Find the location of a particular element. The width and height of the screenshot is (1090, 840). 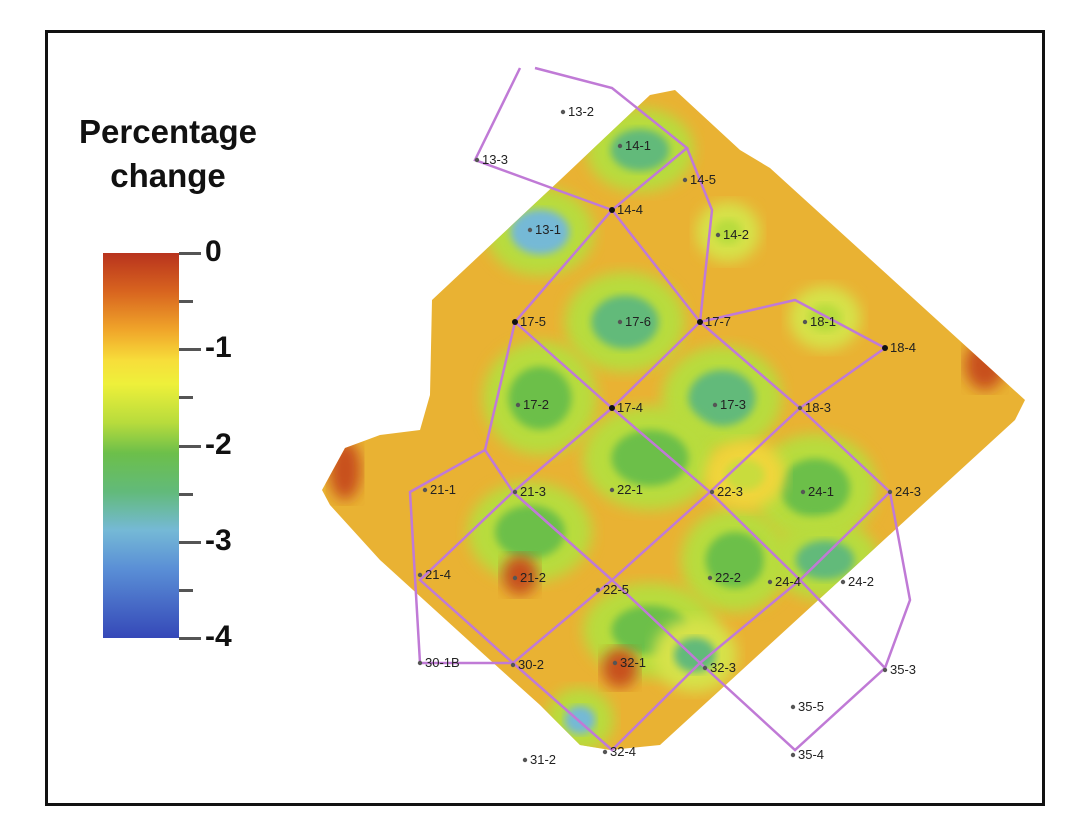

well-21-2: 21-2 is located at coordinates (529, 577).